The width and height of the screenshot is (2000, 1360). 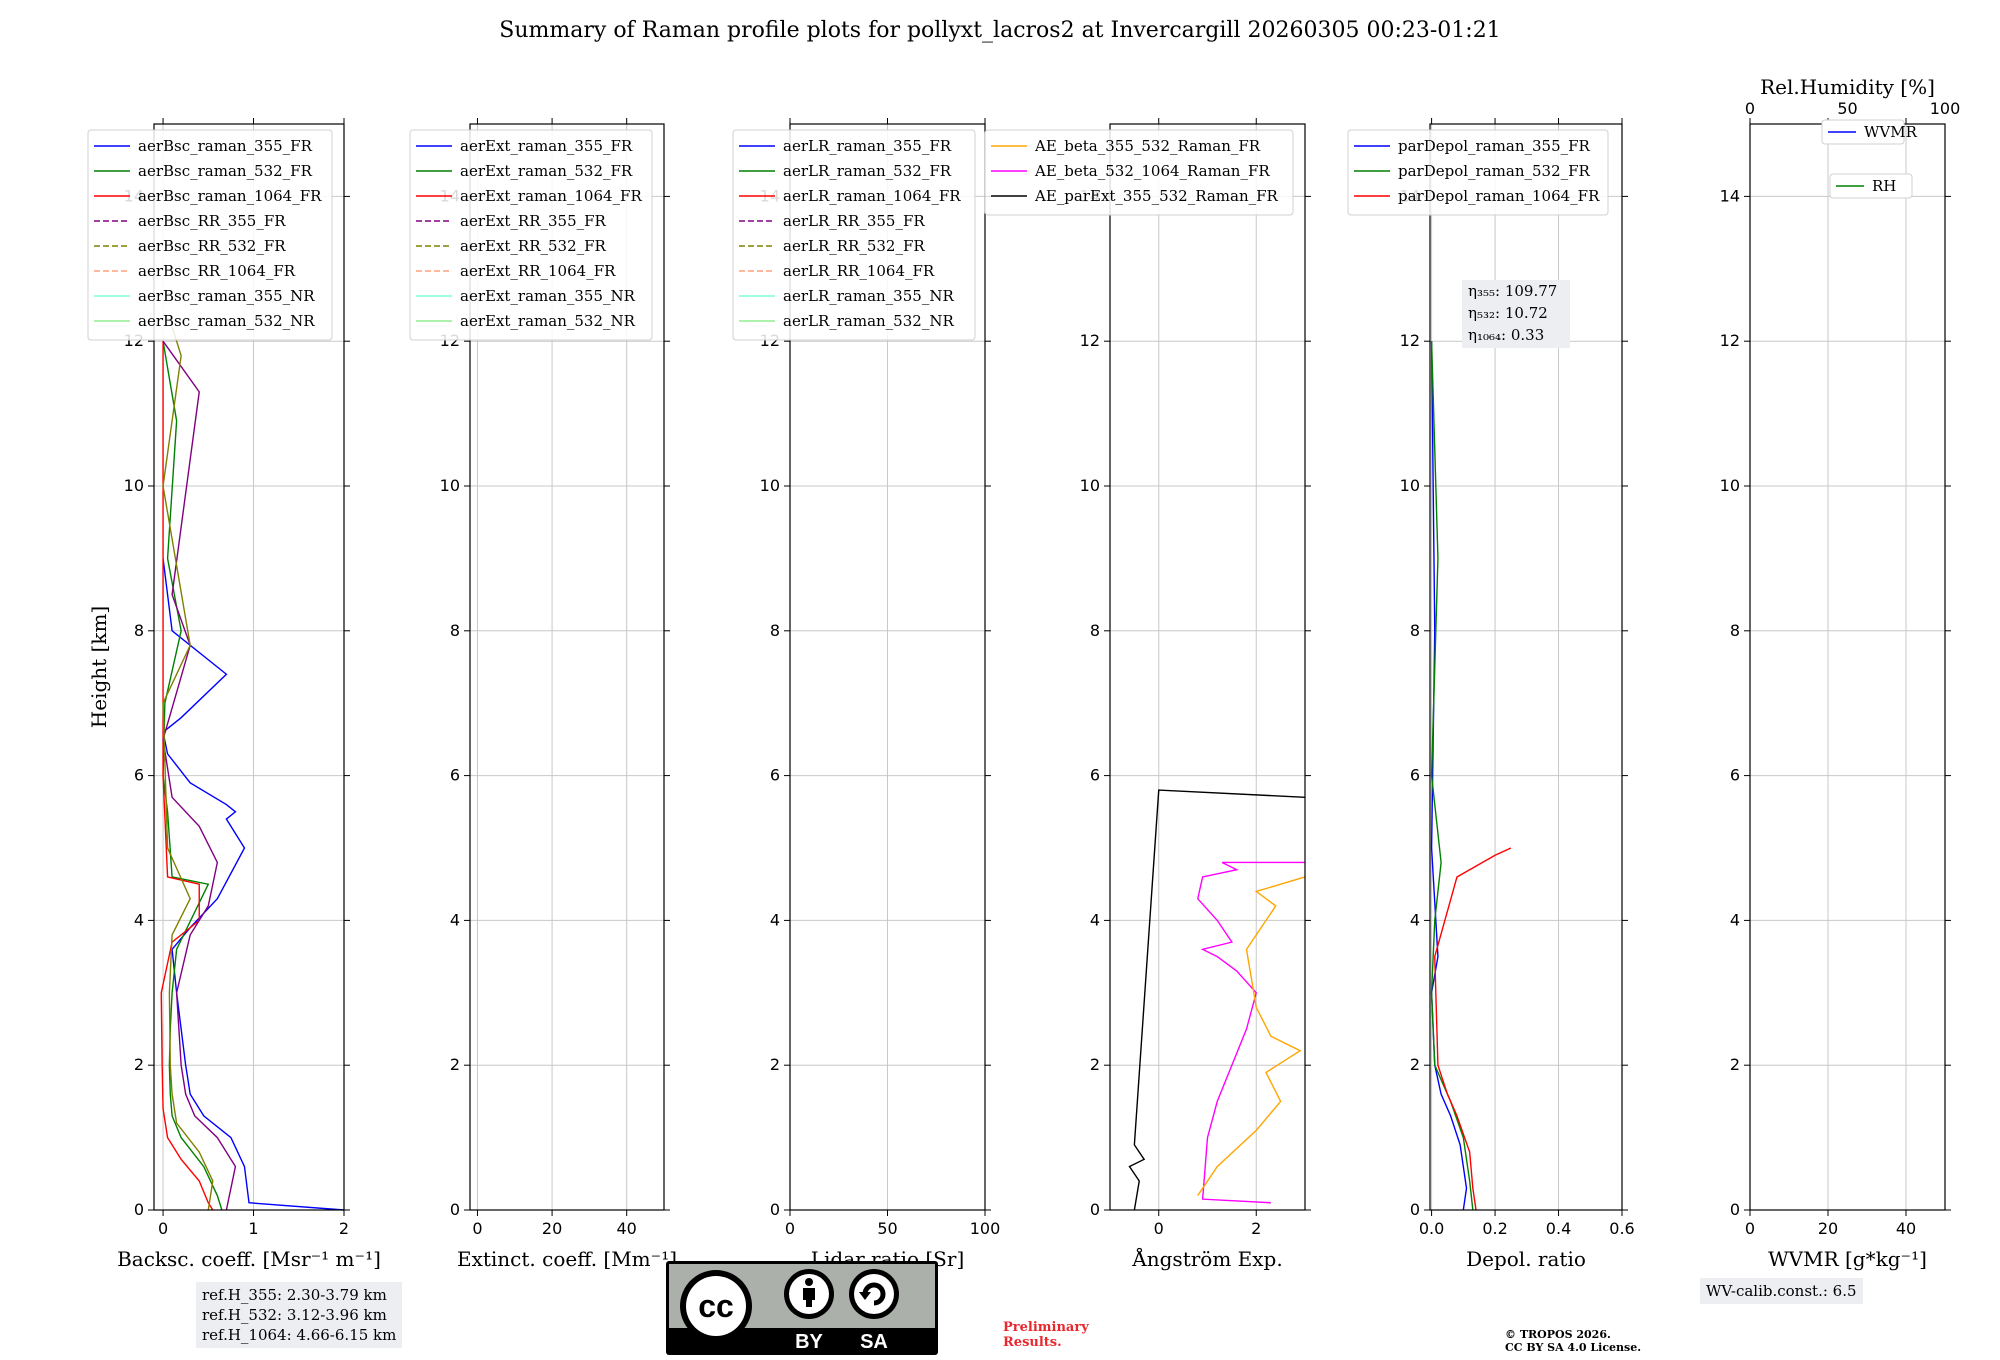 What do you see at coordinates (1206, 1258) in the screenshot?
I see `x-axis-label: Ångström Exp.` at bounding box center [1206, 1258].